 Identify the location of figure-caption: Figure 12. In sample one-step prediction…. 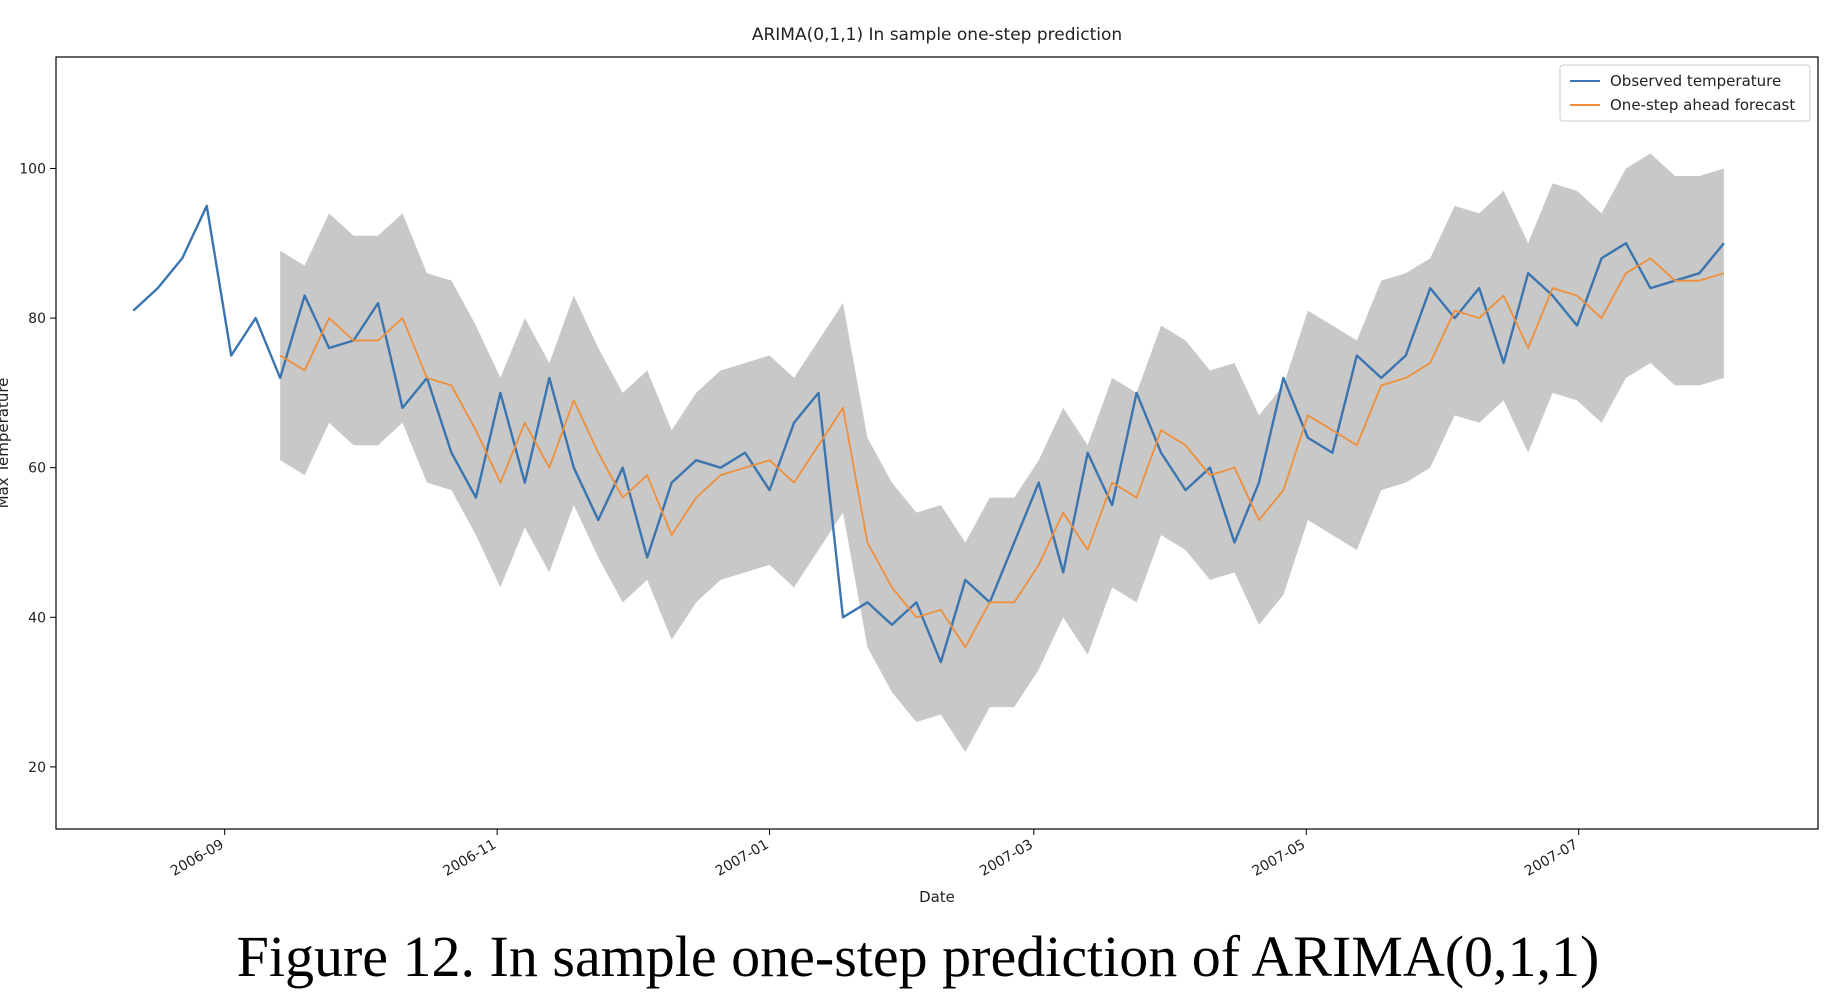
(918, 956).